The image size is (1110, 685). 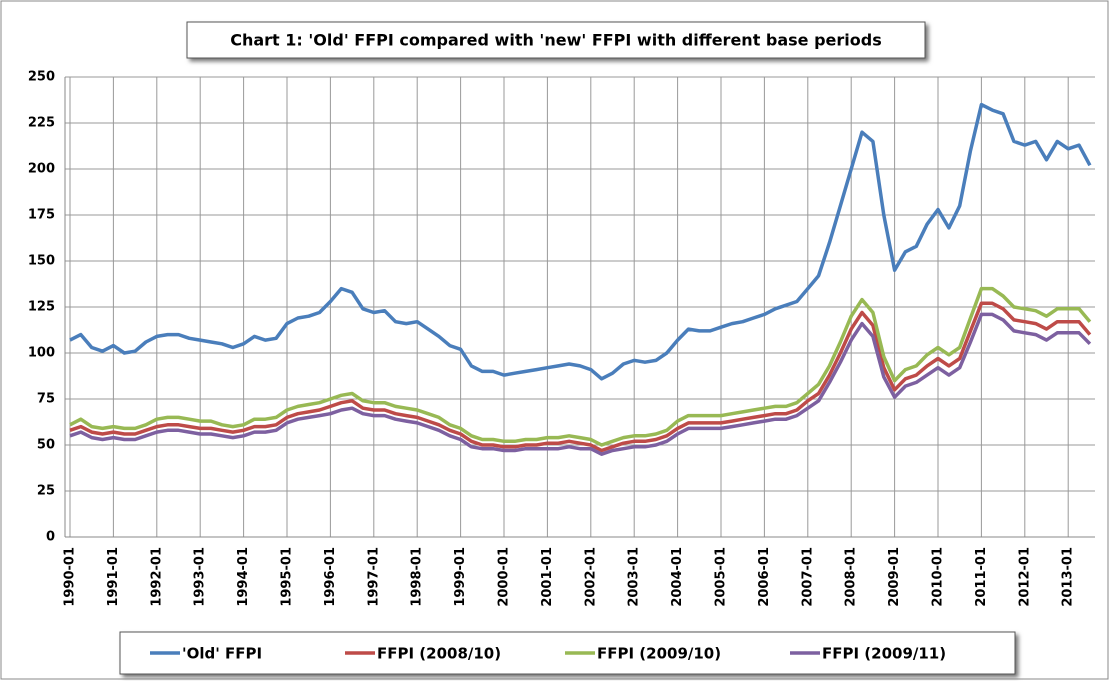 What do you see at coordinates (938, 577) in the screenshot?
I see `x-tick-label: 2010-01` at bounding box center [938, 577].